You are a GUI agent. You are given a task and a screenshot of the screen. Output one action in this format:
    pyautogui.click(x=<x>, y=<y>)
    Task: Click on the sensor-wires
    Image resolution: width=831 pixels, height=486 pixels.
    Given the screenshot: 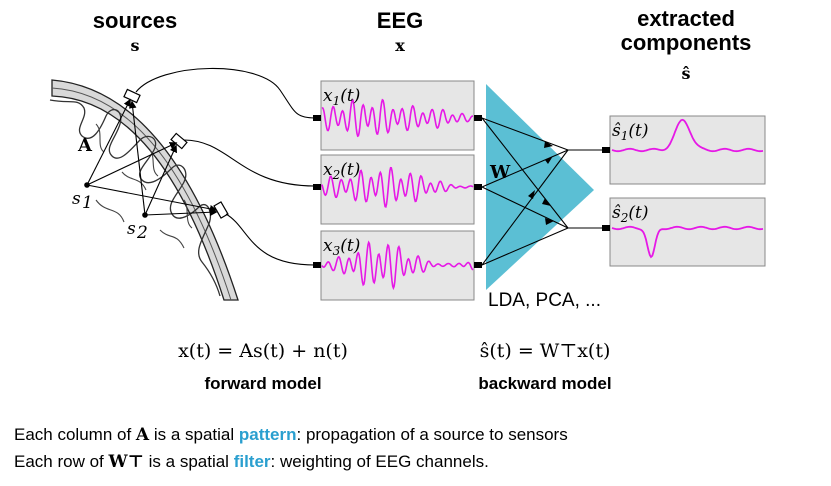 What is the action you would take?
    pyautogui.click(x=225, y=166)
    